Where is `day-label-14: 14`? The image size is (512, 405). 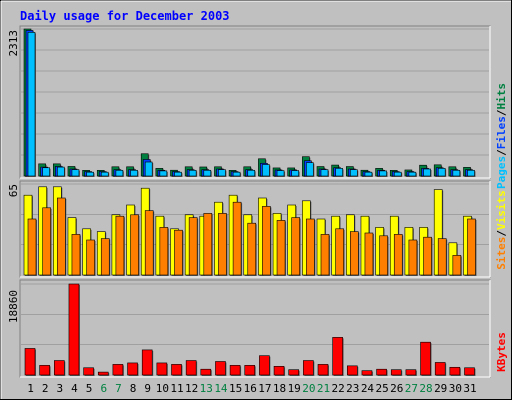
day-label-14: 14 is located at coordinates (221, 388).